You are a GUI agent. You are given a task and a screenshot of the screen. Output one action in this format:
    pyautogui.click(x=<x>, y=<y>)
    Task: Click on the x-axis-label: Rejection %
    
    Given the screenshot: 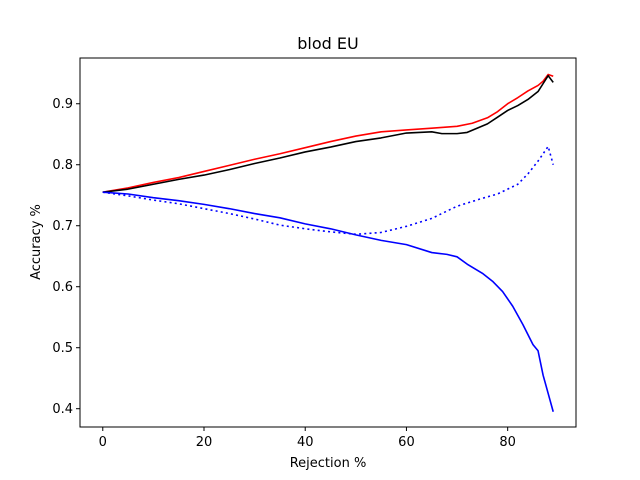 What is the action you would take?
    pyautogui.click(x=328, y=463)
    